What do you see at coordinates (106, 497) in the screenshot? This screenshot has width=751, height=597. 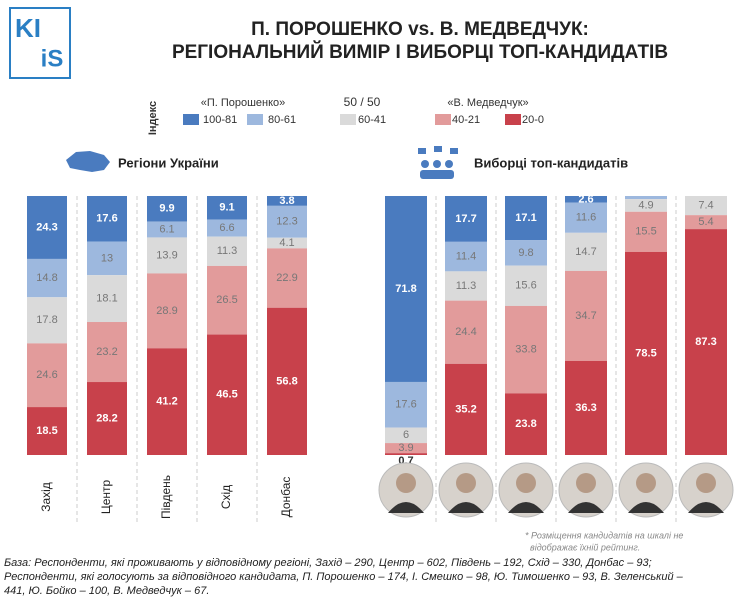 I see `category-label: Центр` at bounding box center [106, 497].